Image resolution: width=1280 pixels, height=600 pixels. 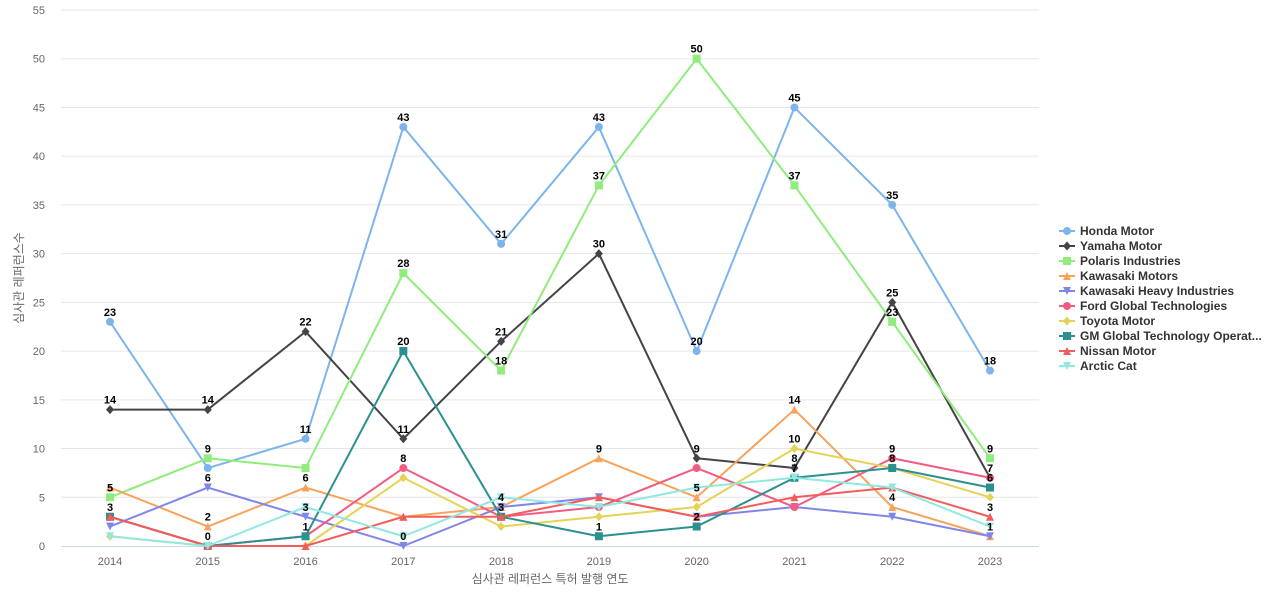 What do you see at coordinates (599, 118) in the screenshot?
I see `data-label: 43` at bounding box center [599, 118].